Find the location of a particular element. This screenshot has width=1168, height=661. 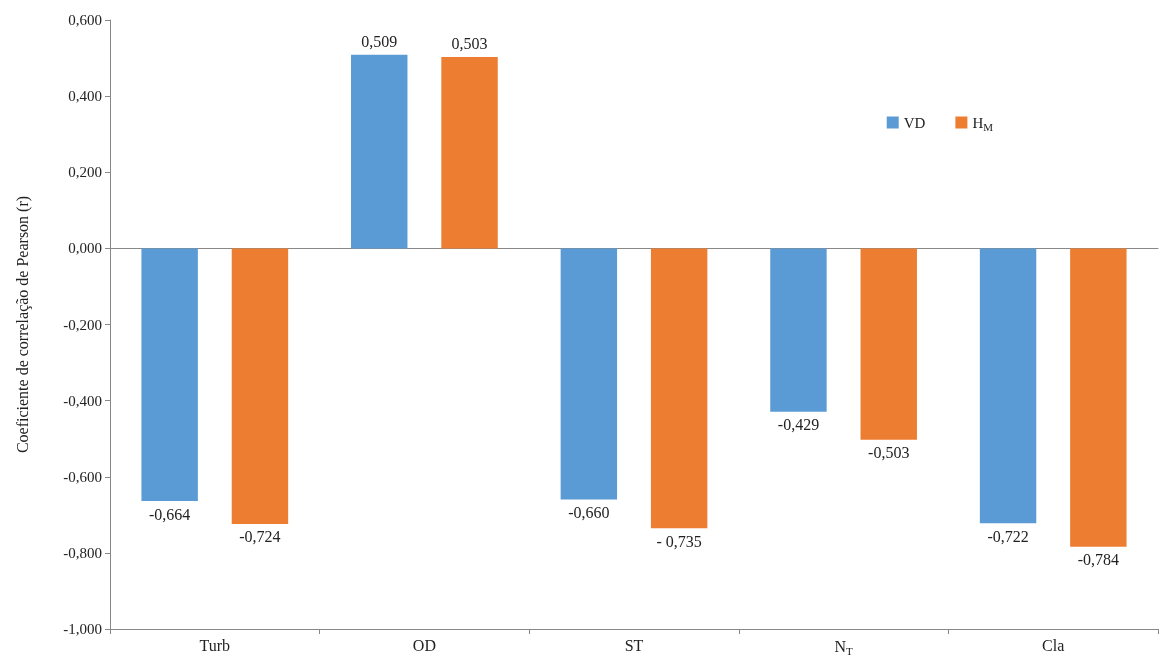

x-tick-label: Cla is located at coordinates (1053, 645).